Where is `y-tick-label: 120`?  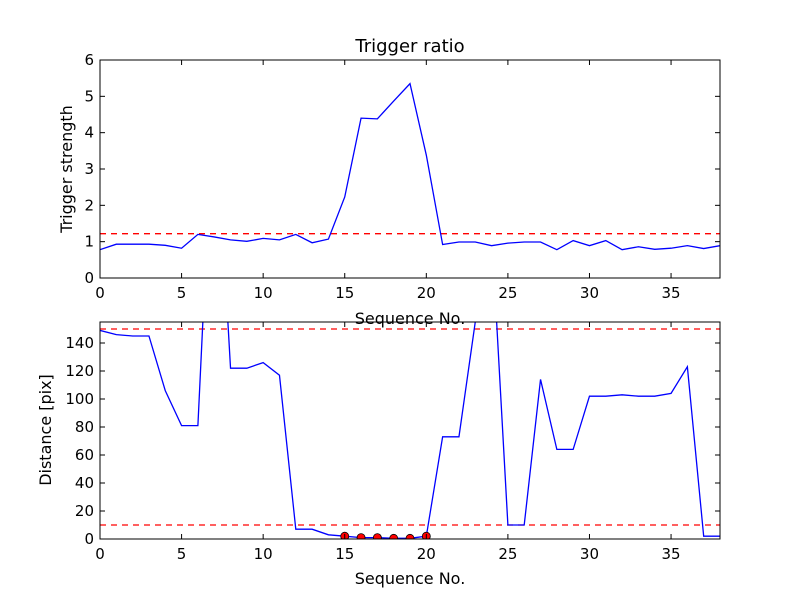 y-tick-label: 120 is located at coordinates (79, 371).